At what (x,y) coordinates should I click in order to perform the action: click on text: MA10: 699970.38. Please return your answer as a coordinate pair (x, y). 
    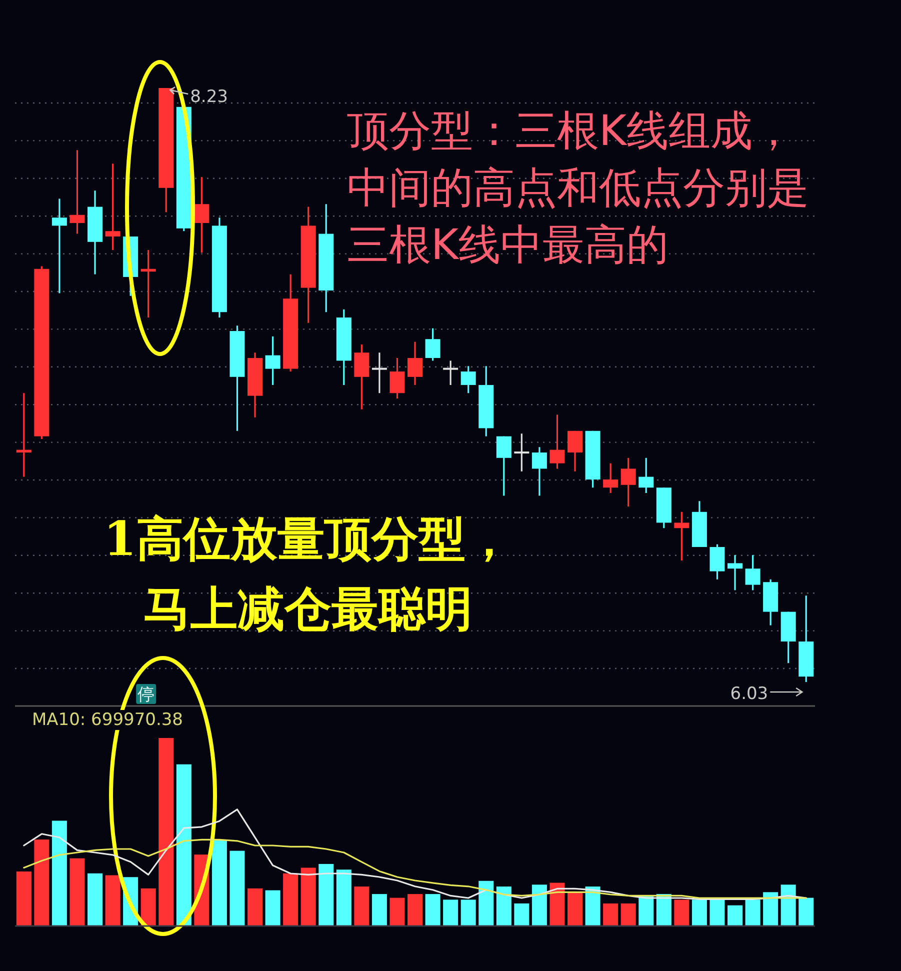
    Looking at the image, I should click on (107, 720).